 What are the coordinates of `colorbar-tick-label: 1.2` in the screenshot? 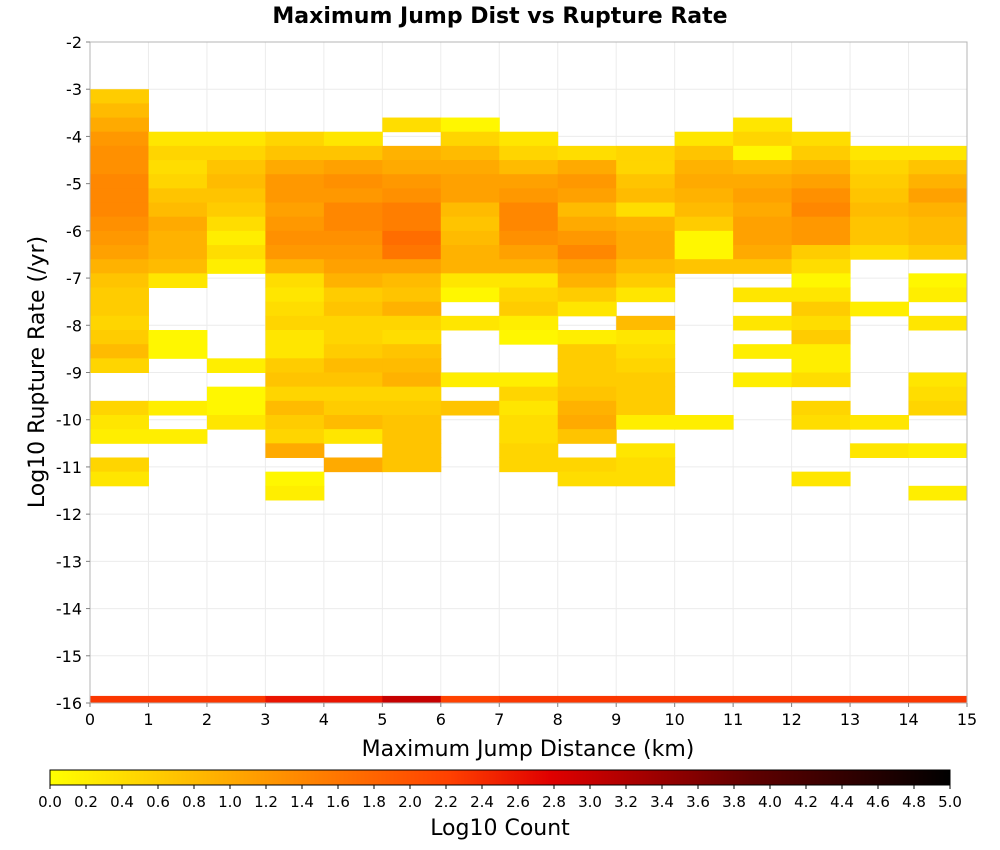 It's located at (266, 802).